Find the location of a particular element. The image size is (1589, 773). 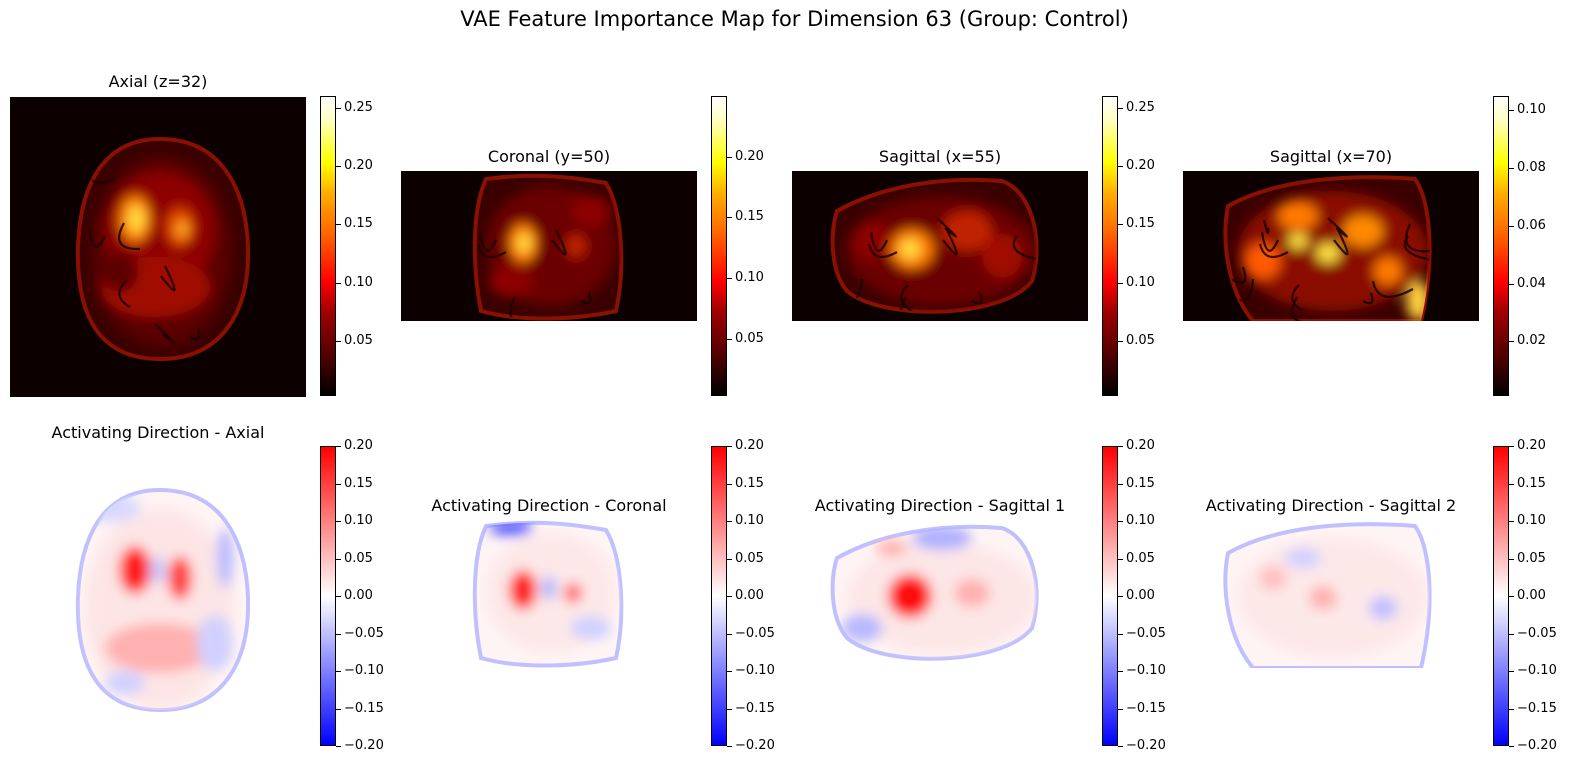

panel-title: Axial (z=32) is located at coordinates (158, 81).